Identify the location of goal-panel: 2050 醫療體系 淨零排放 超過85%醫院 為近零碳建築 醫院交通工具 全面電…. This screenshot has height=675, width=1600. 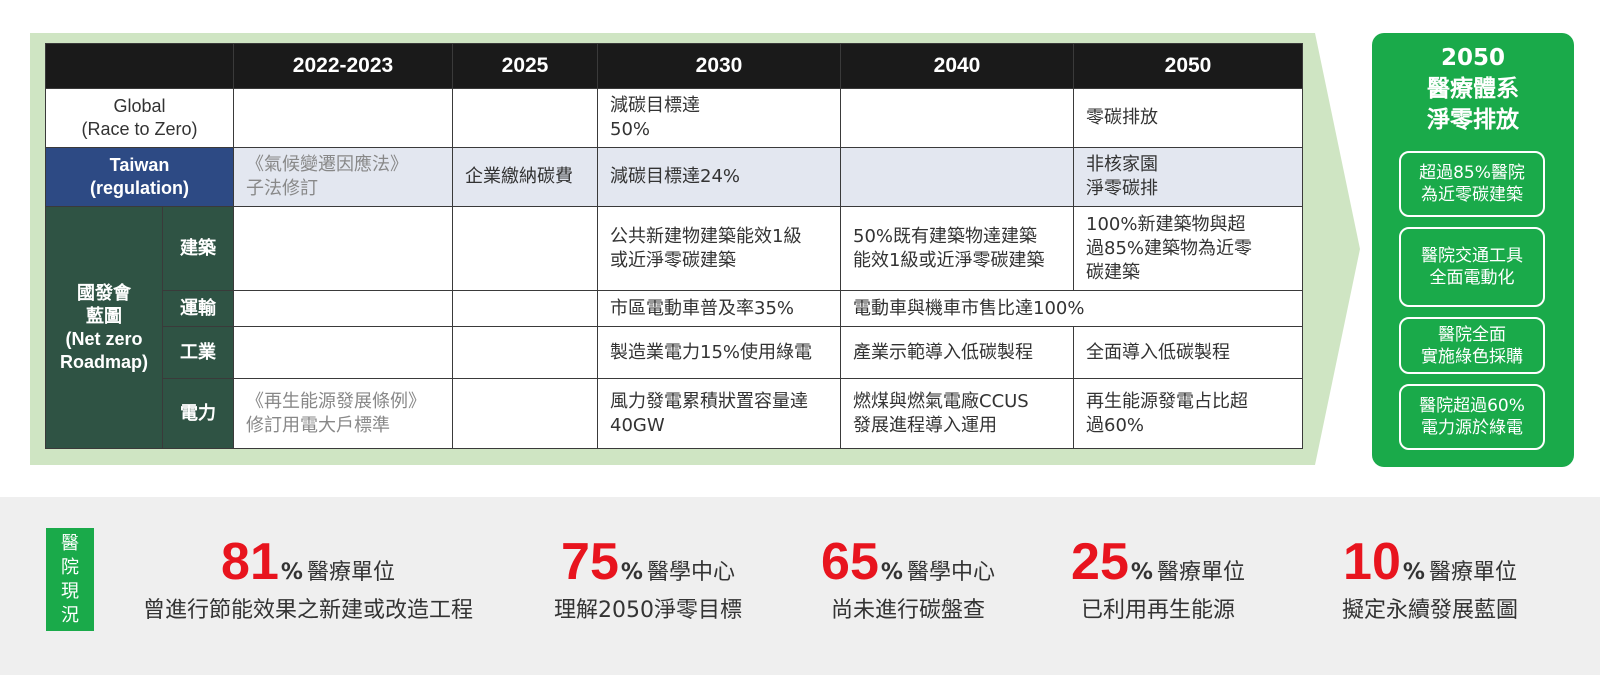
(1473, 250).